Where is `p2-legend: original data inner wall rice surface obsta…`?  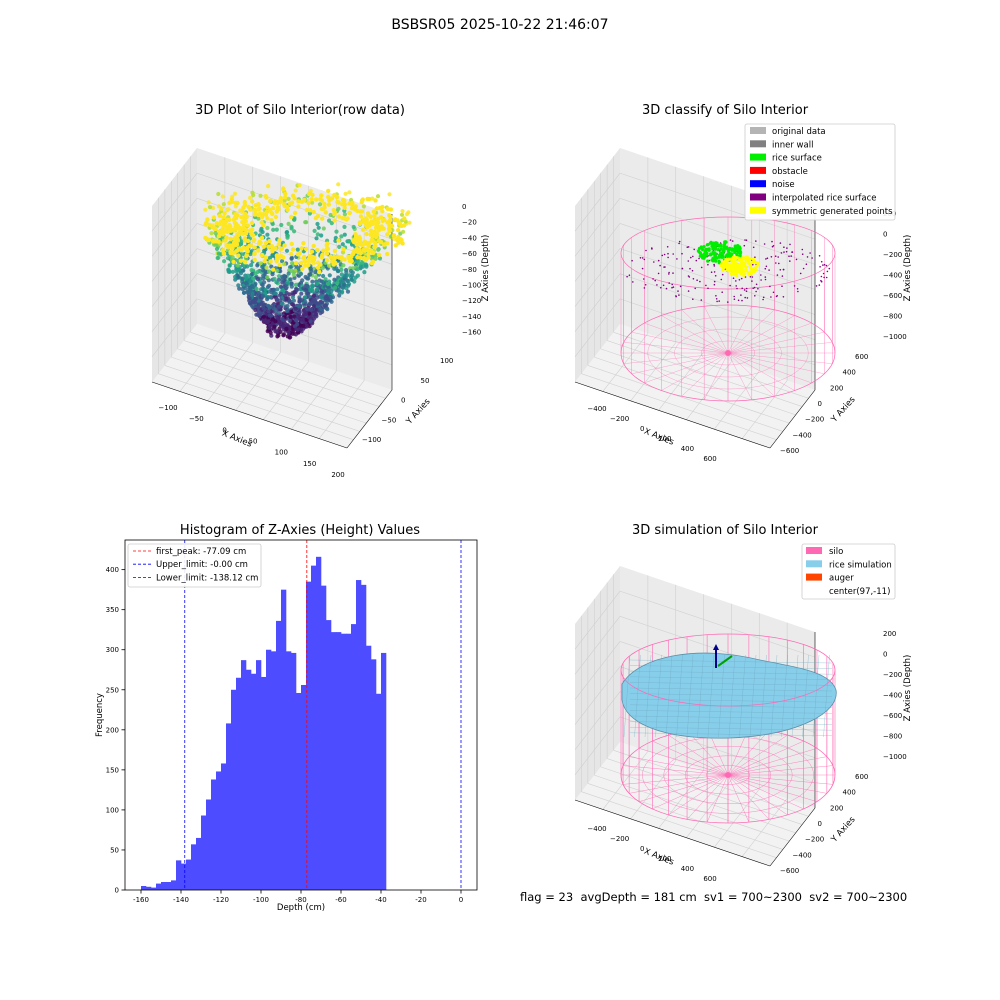 p2-legend: original data inner wall rice surface obsta… is located at coordinates (820, 172).